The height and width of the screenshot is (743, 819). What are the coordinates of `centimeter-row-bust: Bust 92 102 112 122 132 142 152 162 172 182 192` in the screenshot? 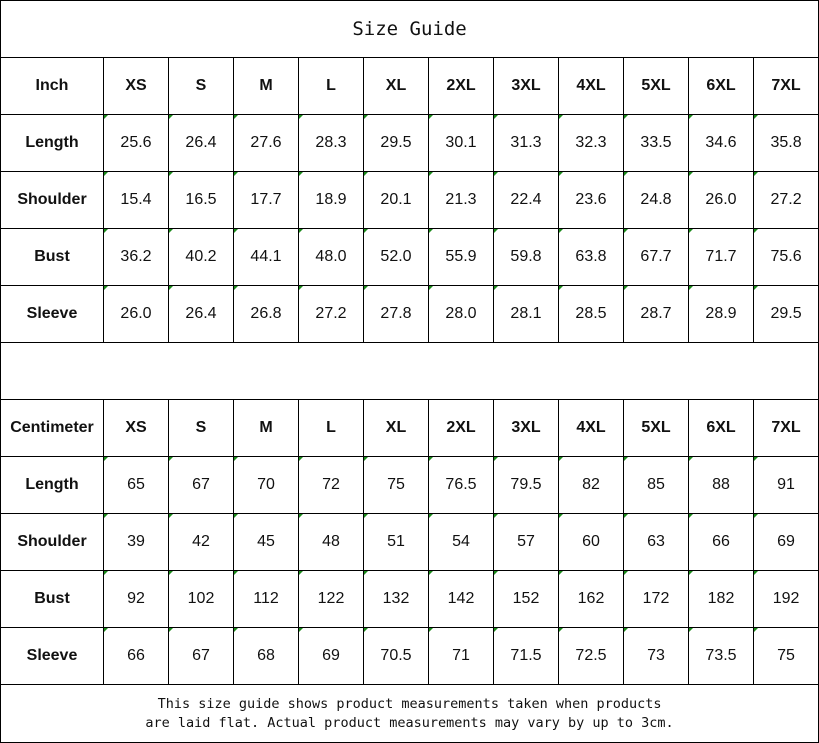 It's located at (409, 599).